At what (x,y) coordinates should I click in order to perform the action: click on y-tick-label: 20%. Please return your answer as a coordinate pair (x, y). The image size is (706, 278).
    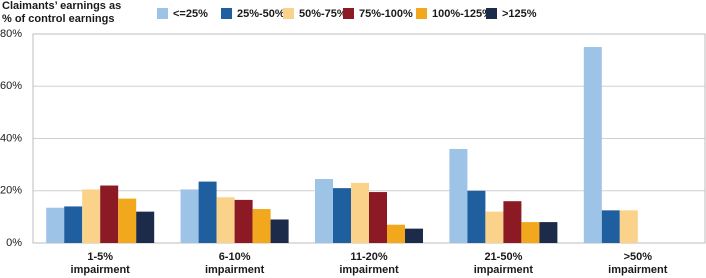
    Looking at the image, I should click on (11, 191).